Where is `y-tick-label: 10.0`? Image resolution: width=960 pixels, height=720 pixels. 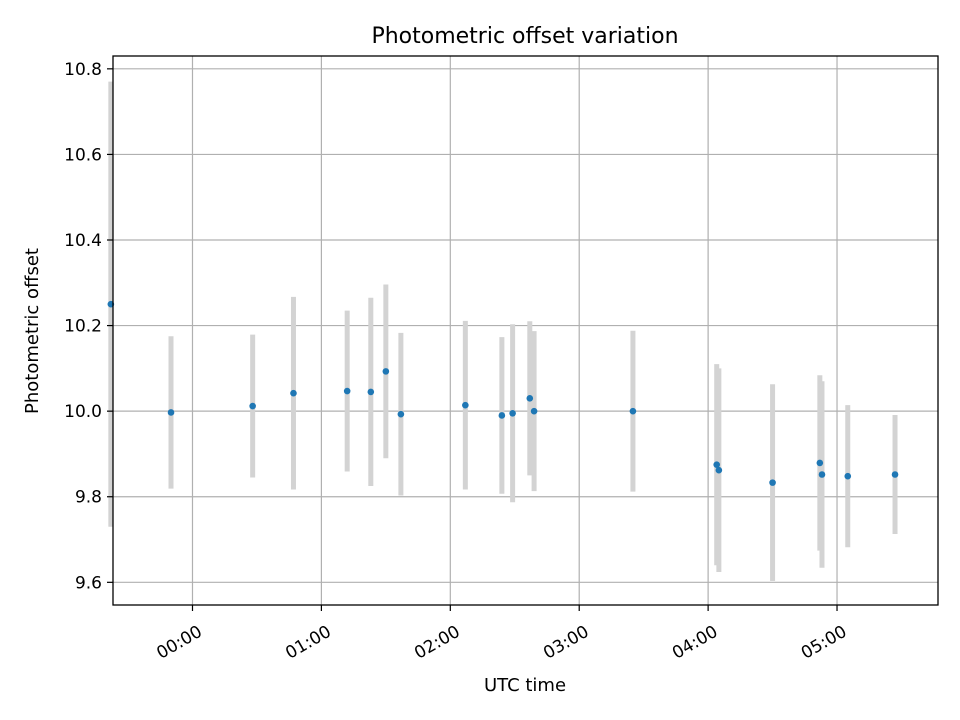 y-tick-label: 10.0 is located at coordinates (83, 412).